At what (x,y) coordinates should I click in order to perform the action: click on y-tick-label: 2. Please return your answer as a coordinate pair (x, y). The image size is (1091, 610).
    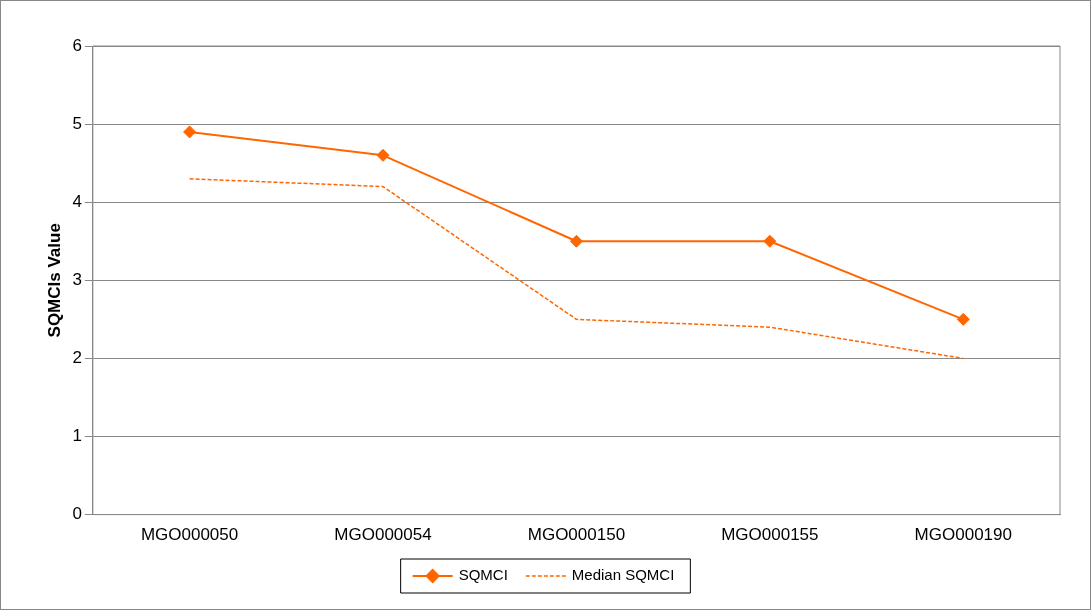
    Looking at the image, I should click on (77, 358).